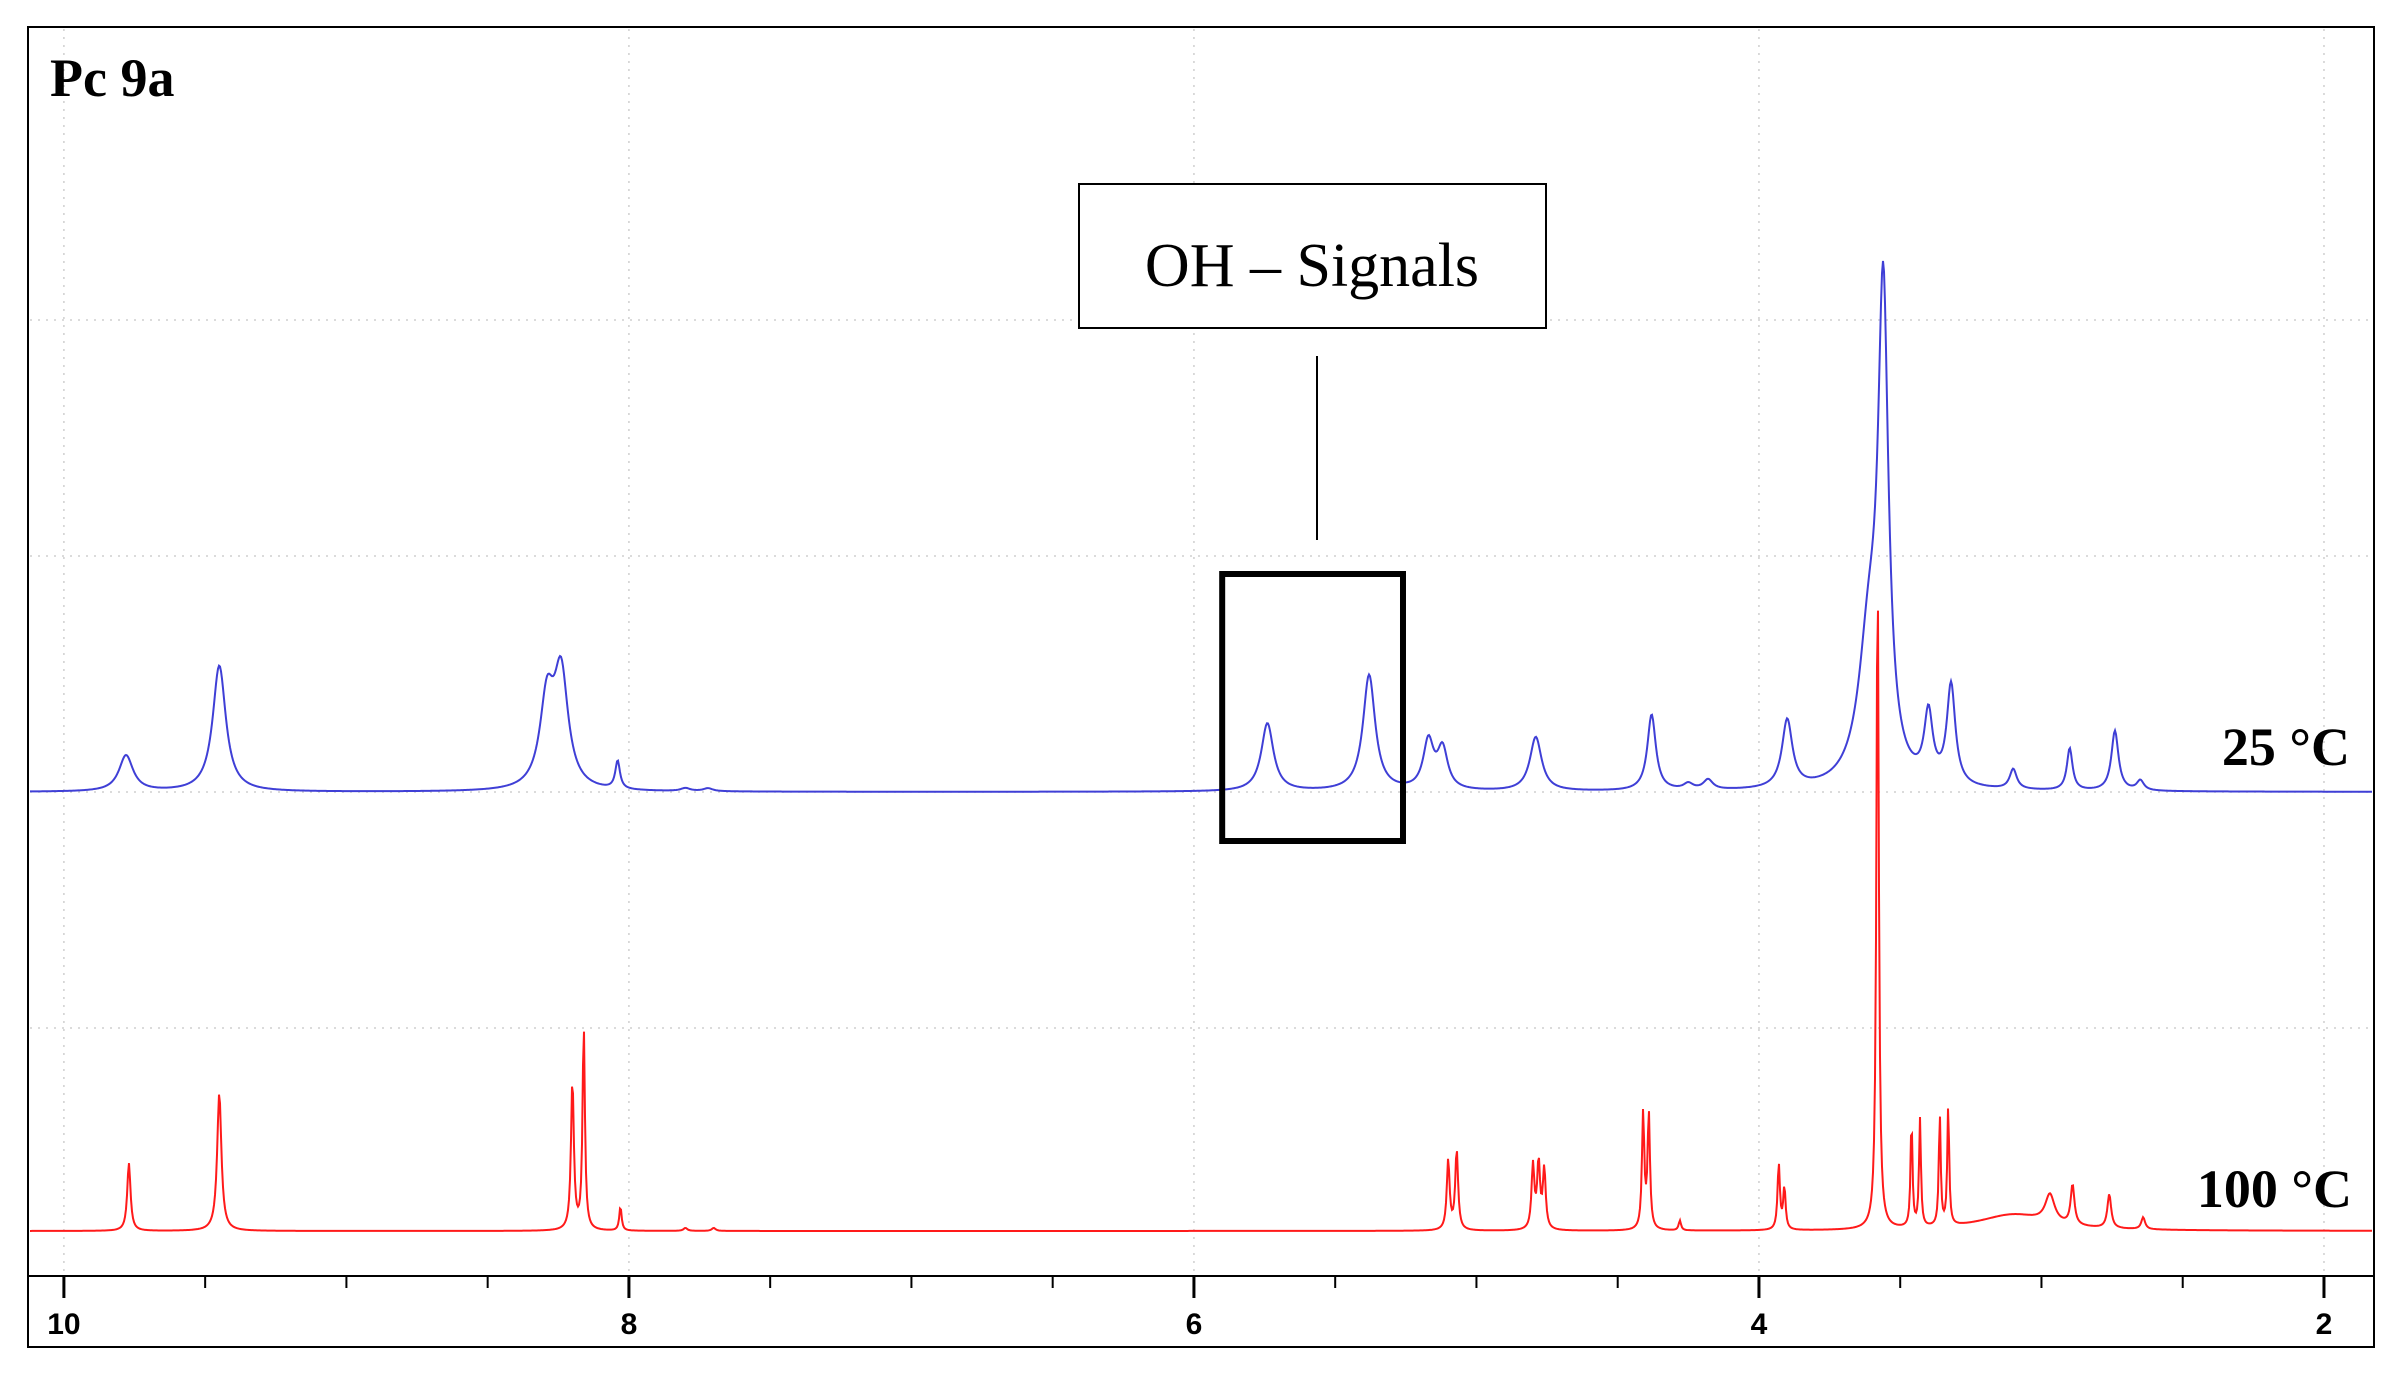 This screenshot has height=1377, width=2393. I want to click on series-label-100c: 100 °C, so click(2274, 1189).